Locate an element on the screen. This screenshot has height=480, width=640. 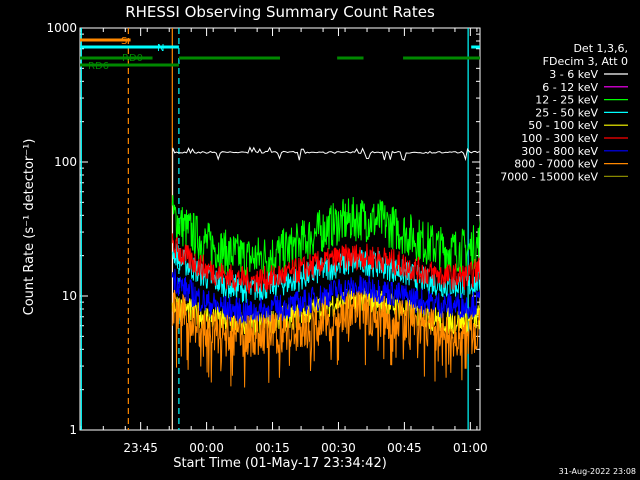
legend-header-line-1: Det 1,3,6, is located at coordinates (600, 48).